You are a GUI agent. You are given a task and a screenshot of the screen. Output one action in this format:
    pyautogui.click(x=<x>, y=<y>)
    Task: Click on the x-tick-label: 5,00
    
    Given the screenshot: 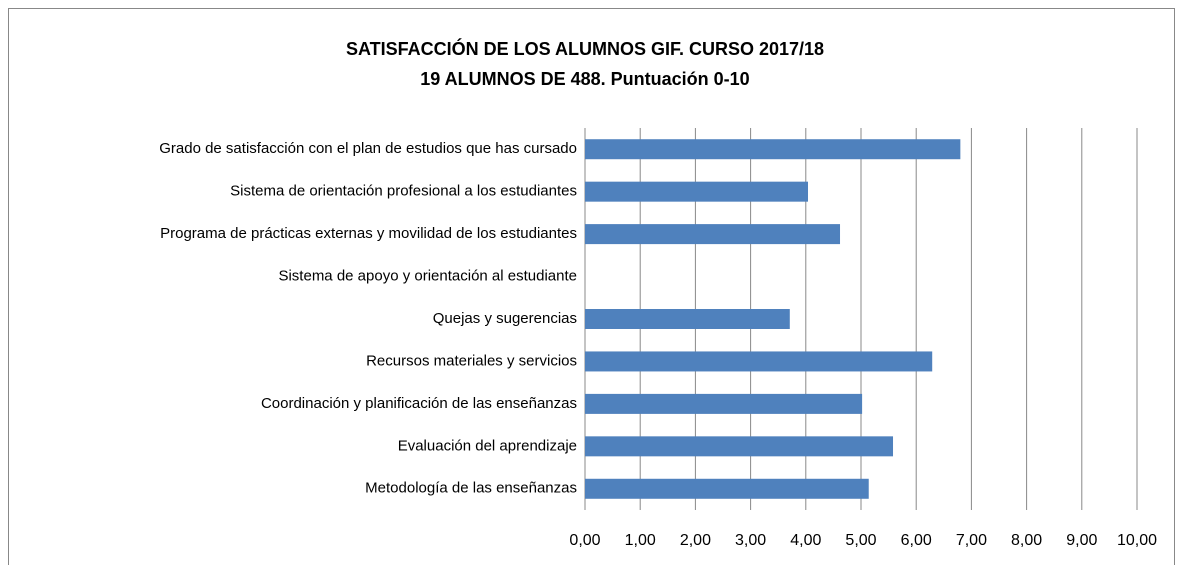 What is the action you would take?
    pyautogui.click(x=860, y=540)
    